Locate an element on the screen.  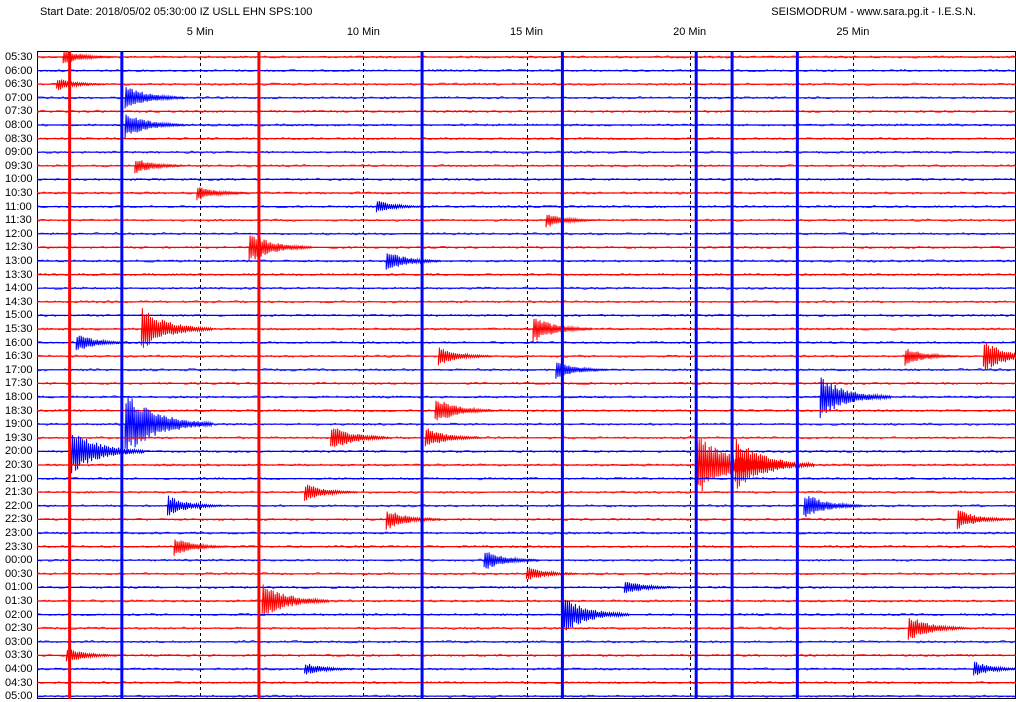
row-time-label: 14:30 is located at coordinates (19, 301).